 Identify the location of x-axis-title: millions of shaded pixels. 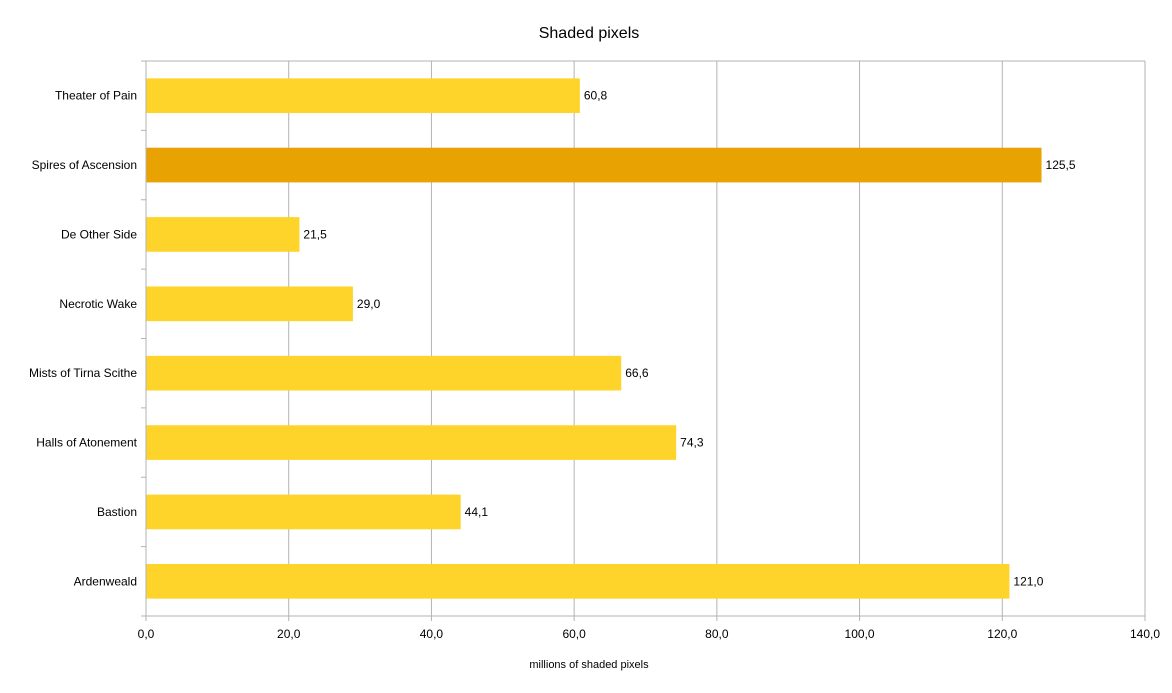
(589, 665).